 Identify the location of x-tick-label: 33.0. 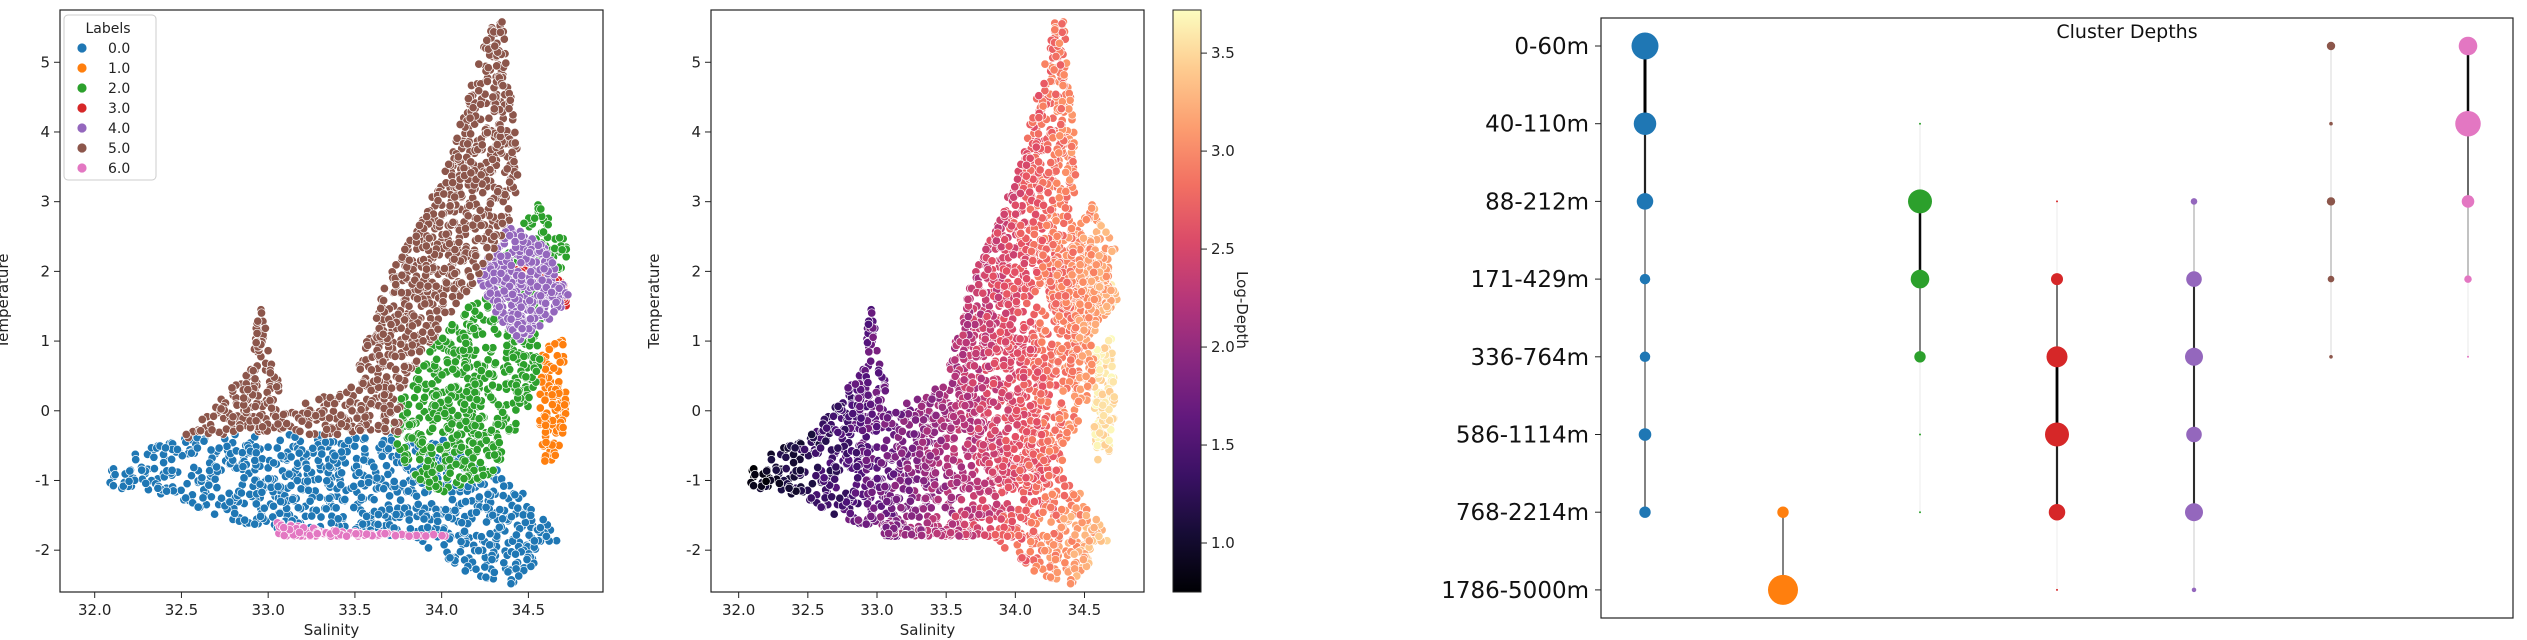
(876, 610).